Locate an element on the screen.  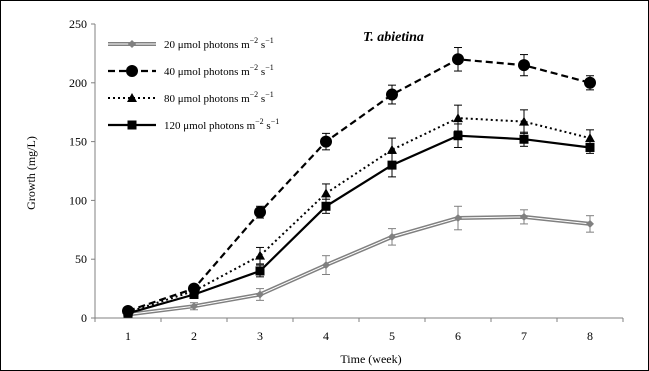
y-tick-label: 200 is located at coordinates (78, 83).